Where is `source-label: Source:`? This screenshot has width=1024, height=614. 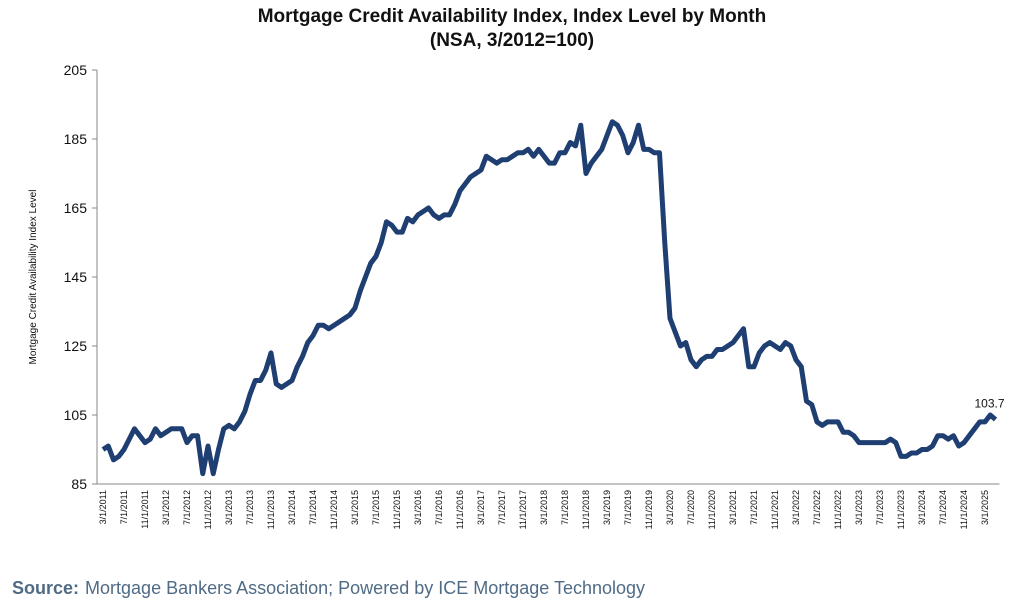
source-label: Source: is located at coordinates (45, 588).